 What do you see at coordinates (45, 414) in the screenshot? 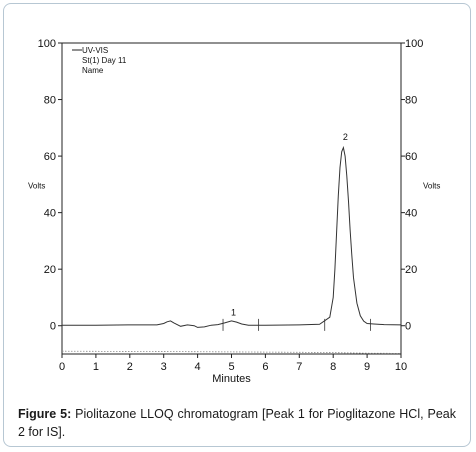
I see `caption-label: Figure 5:` at bounding box center [45, 414].